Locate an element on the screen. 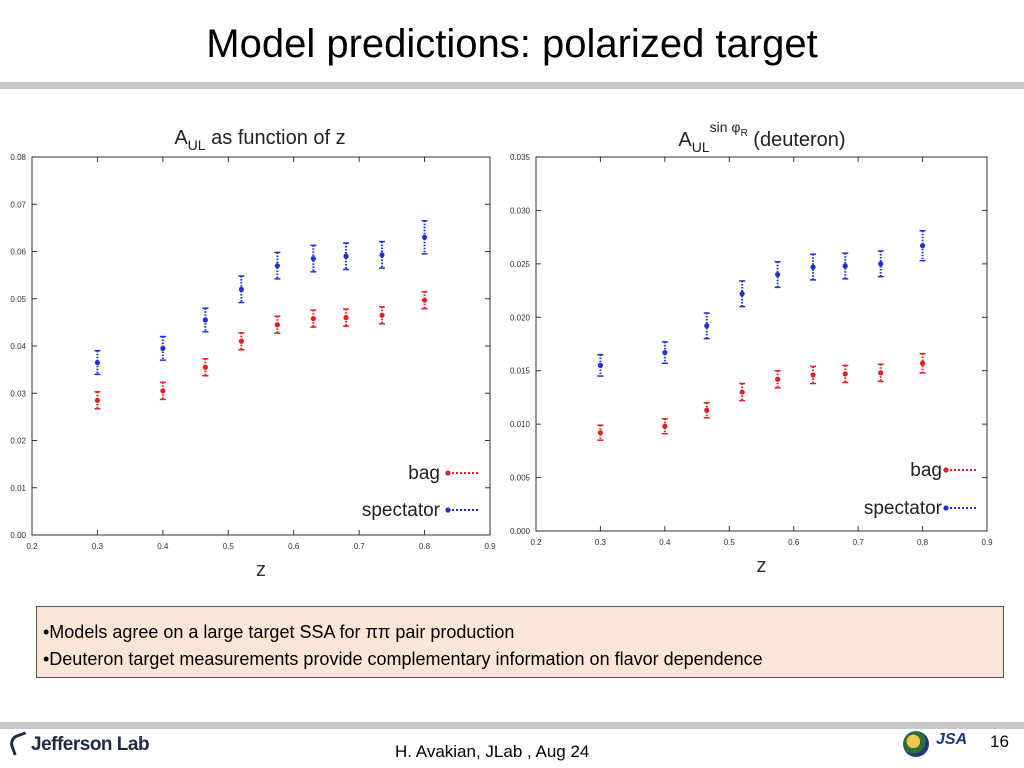 This screenshot has height=768, width=1024. y-tick-label: 0.035 is located at coordinates (520, 157).